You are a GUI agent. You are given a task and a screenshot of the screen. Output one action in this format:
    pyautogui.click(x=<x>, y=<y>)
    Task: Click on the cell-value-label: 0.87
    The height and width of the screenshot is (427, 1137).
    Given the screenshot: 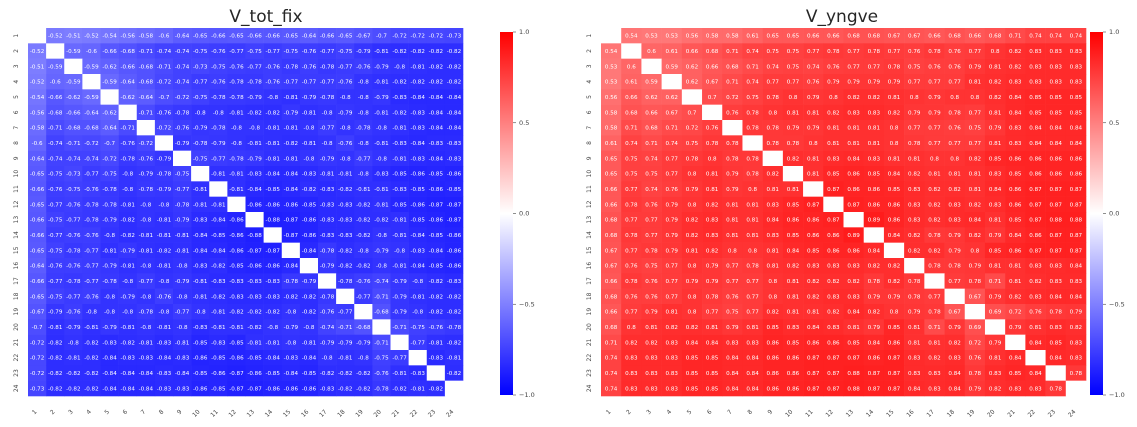 What is the action you would take?
    pyautogui.click(x=833, y=374)
    